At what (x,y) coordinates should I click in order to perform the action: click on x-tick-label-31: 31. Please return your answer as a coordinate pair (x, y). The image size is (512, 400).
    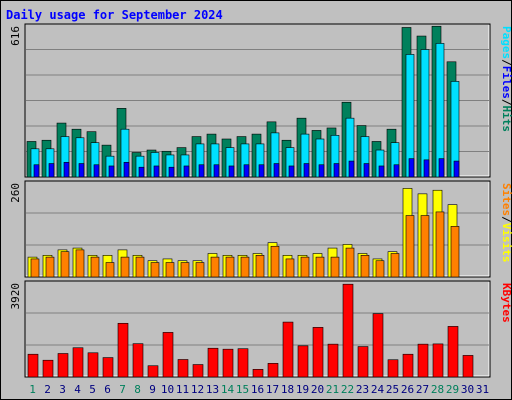
    Looking at the image, I should click on (482, 389).